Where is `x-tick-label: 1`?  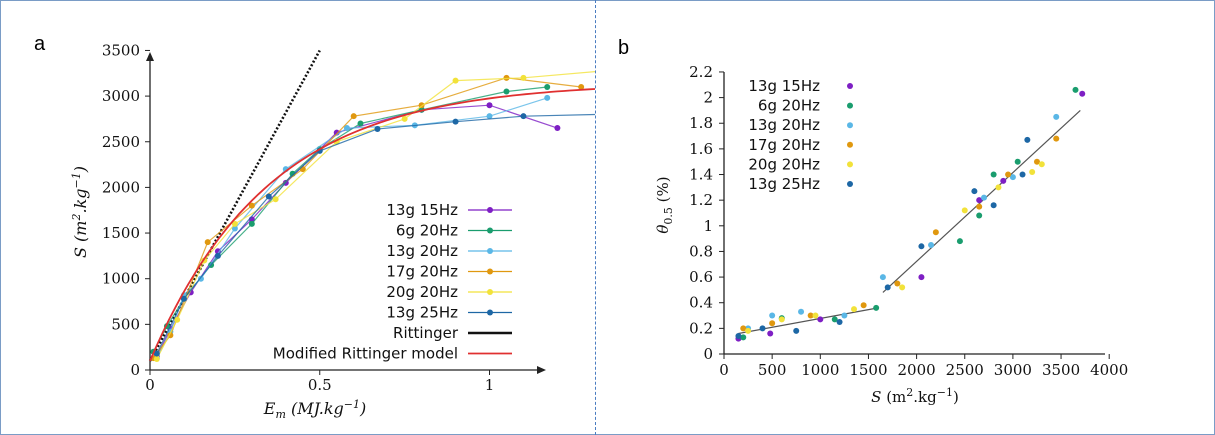
x-tick-label: 1 is located at coordinates (490, 385).